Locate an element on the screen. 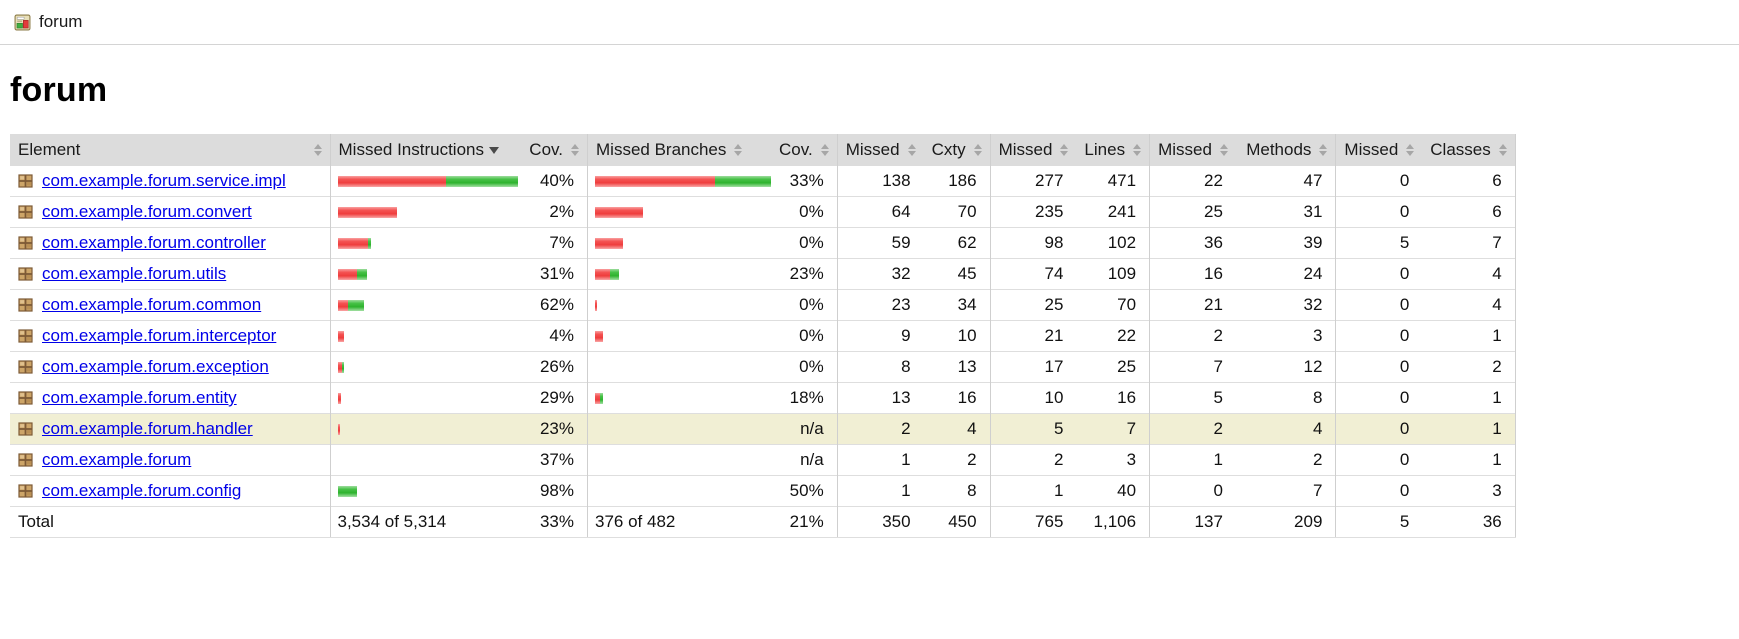 The width and height of the screenshot is (1739, 639). cxty: 13 is located at coordinates (957, 367).